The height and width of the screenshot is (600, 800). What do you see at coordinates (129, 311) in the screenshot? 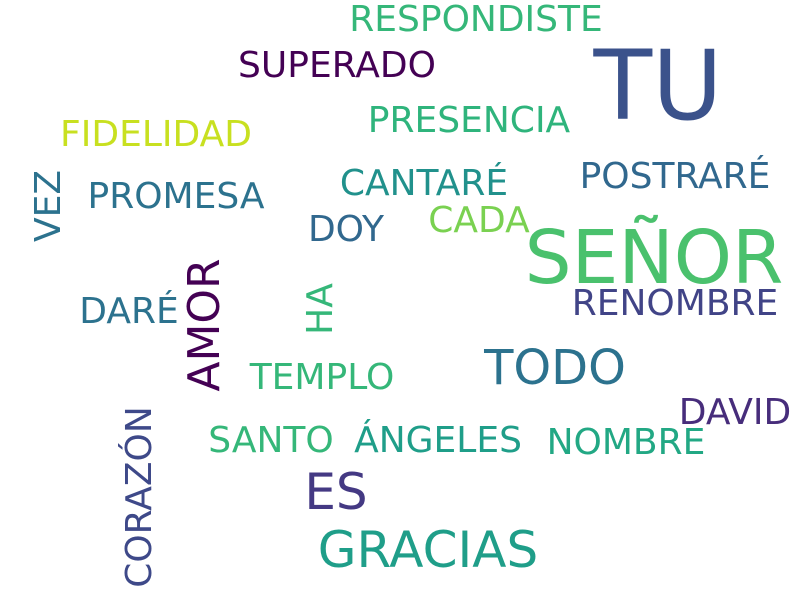
I see `word-dare: DARÉ` at bounding box center [129, 311].